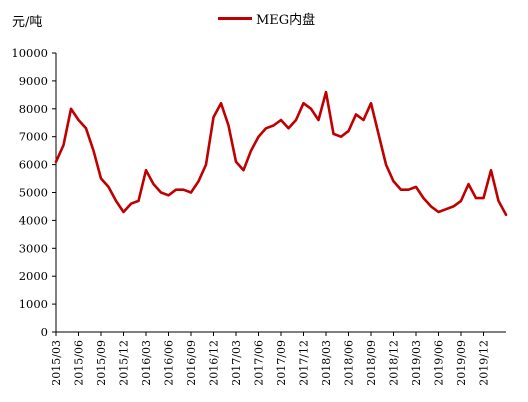 The height and width of the screenshot is (402, 528). What do you see at coordinates (33, 276) in the screenshot?
I see `y-tick-label: 2000` at bounding box center [33, 276].